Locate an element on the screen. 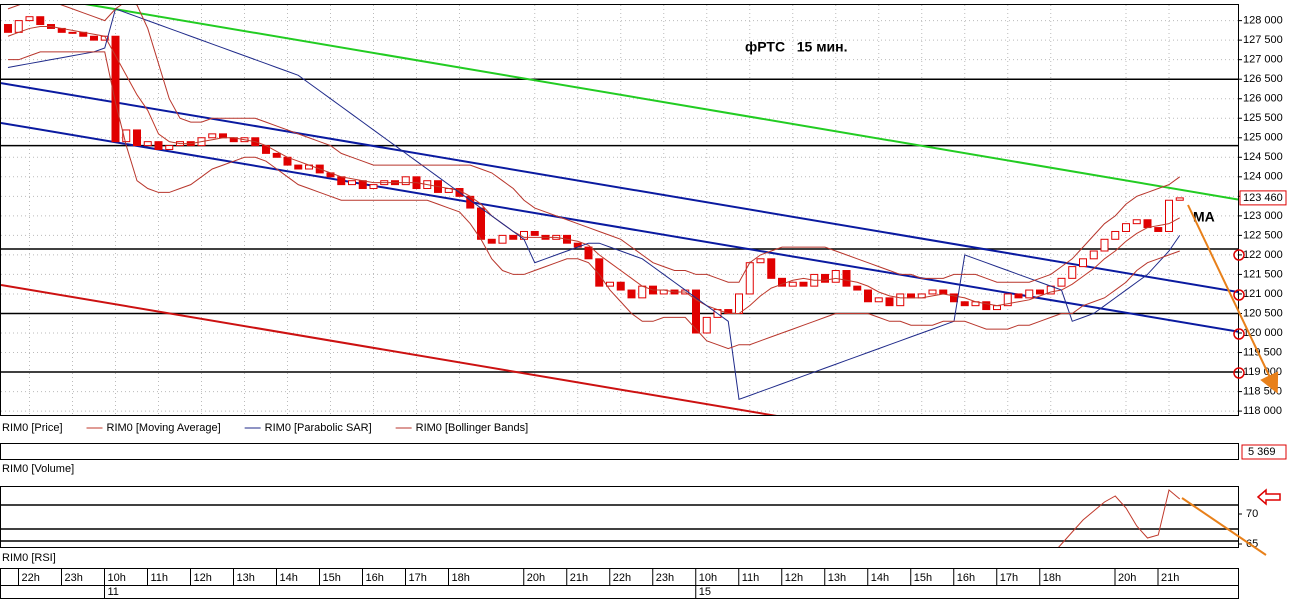  y-tick-label: 119 500 is located at coordinates (1262, 352).